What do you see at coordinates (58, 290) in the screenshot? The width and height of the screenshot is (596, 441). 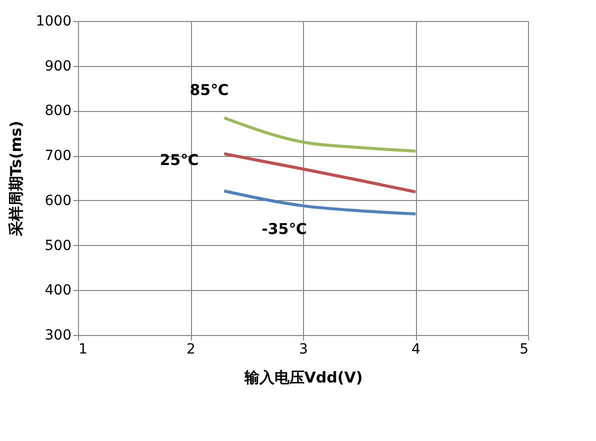 I see `y-tick-label: 400` at bounding box center [58, 290].